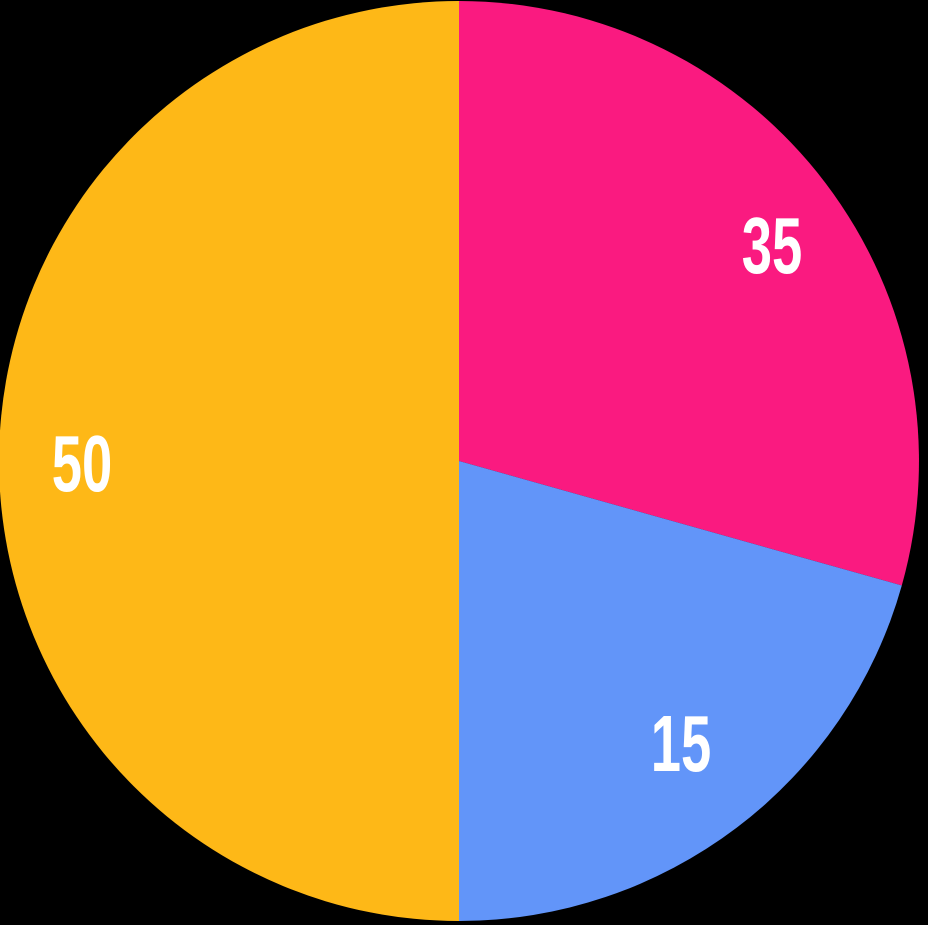 The height and width of the screenshot is (925, 928). I want to click on pie-slice-label-50: 50, so click(82, 464).